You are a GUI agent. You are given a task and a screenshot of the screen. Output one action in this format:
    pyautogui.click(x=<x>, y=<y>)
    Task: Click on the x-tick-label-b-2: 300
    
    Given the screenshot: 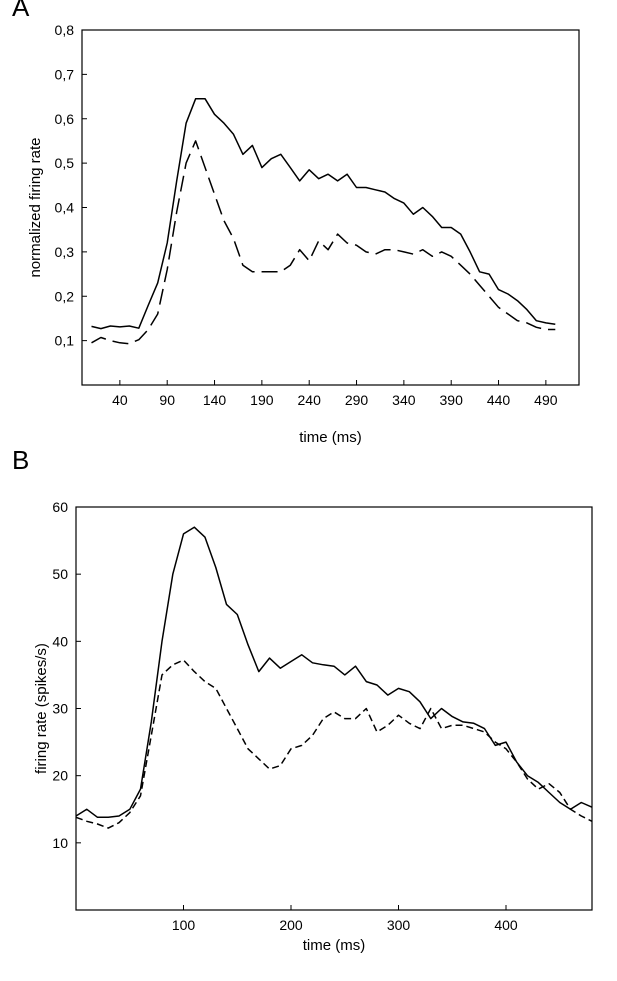 What is the action you would take?
    pyautogui.click(x=399, y=925)
    